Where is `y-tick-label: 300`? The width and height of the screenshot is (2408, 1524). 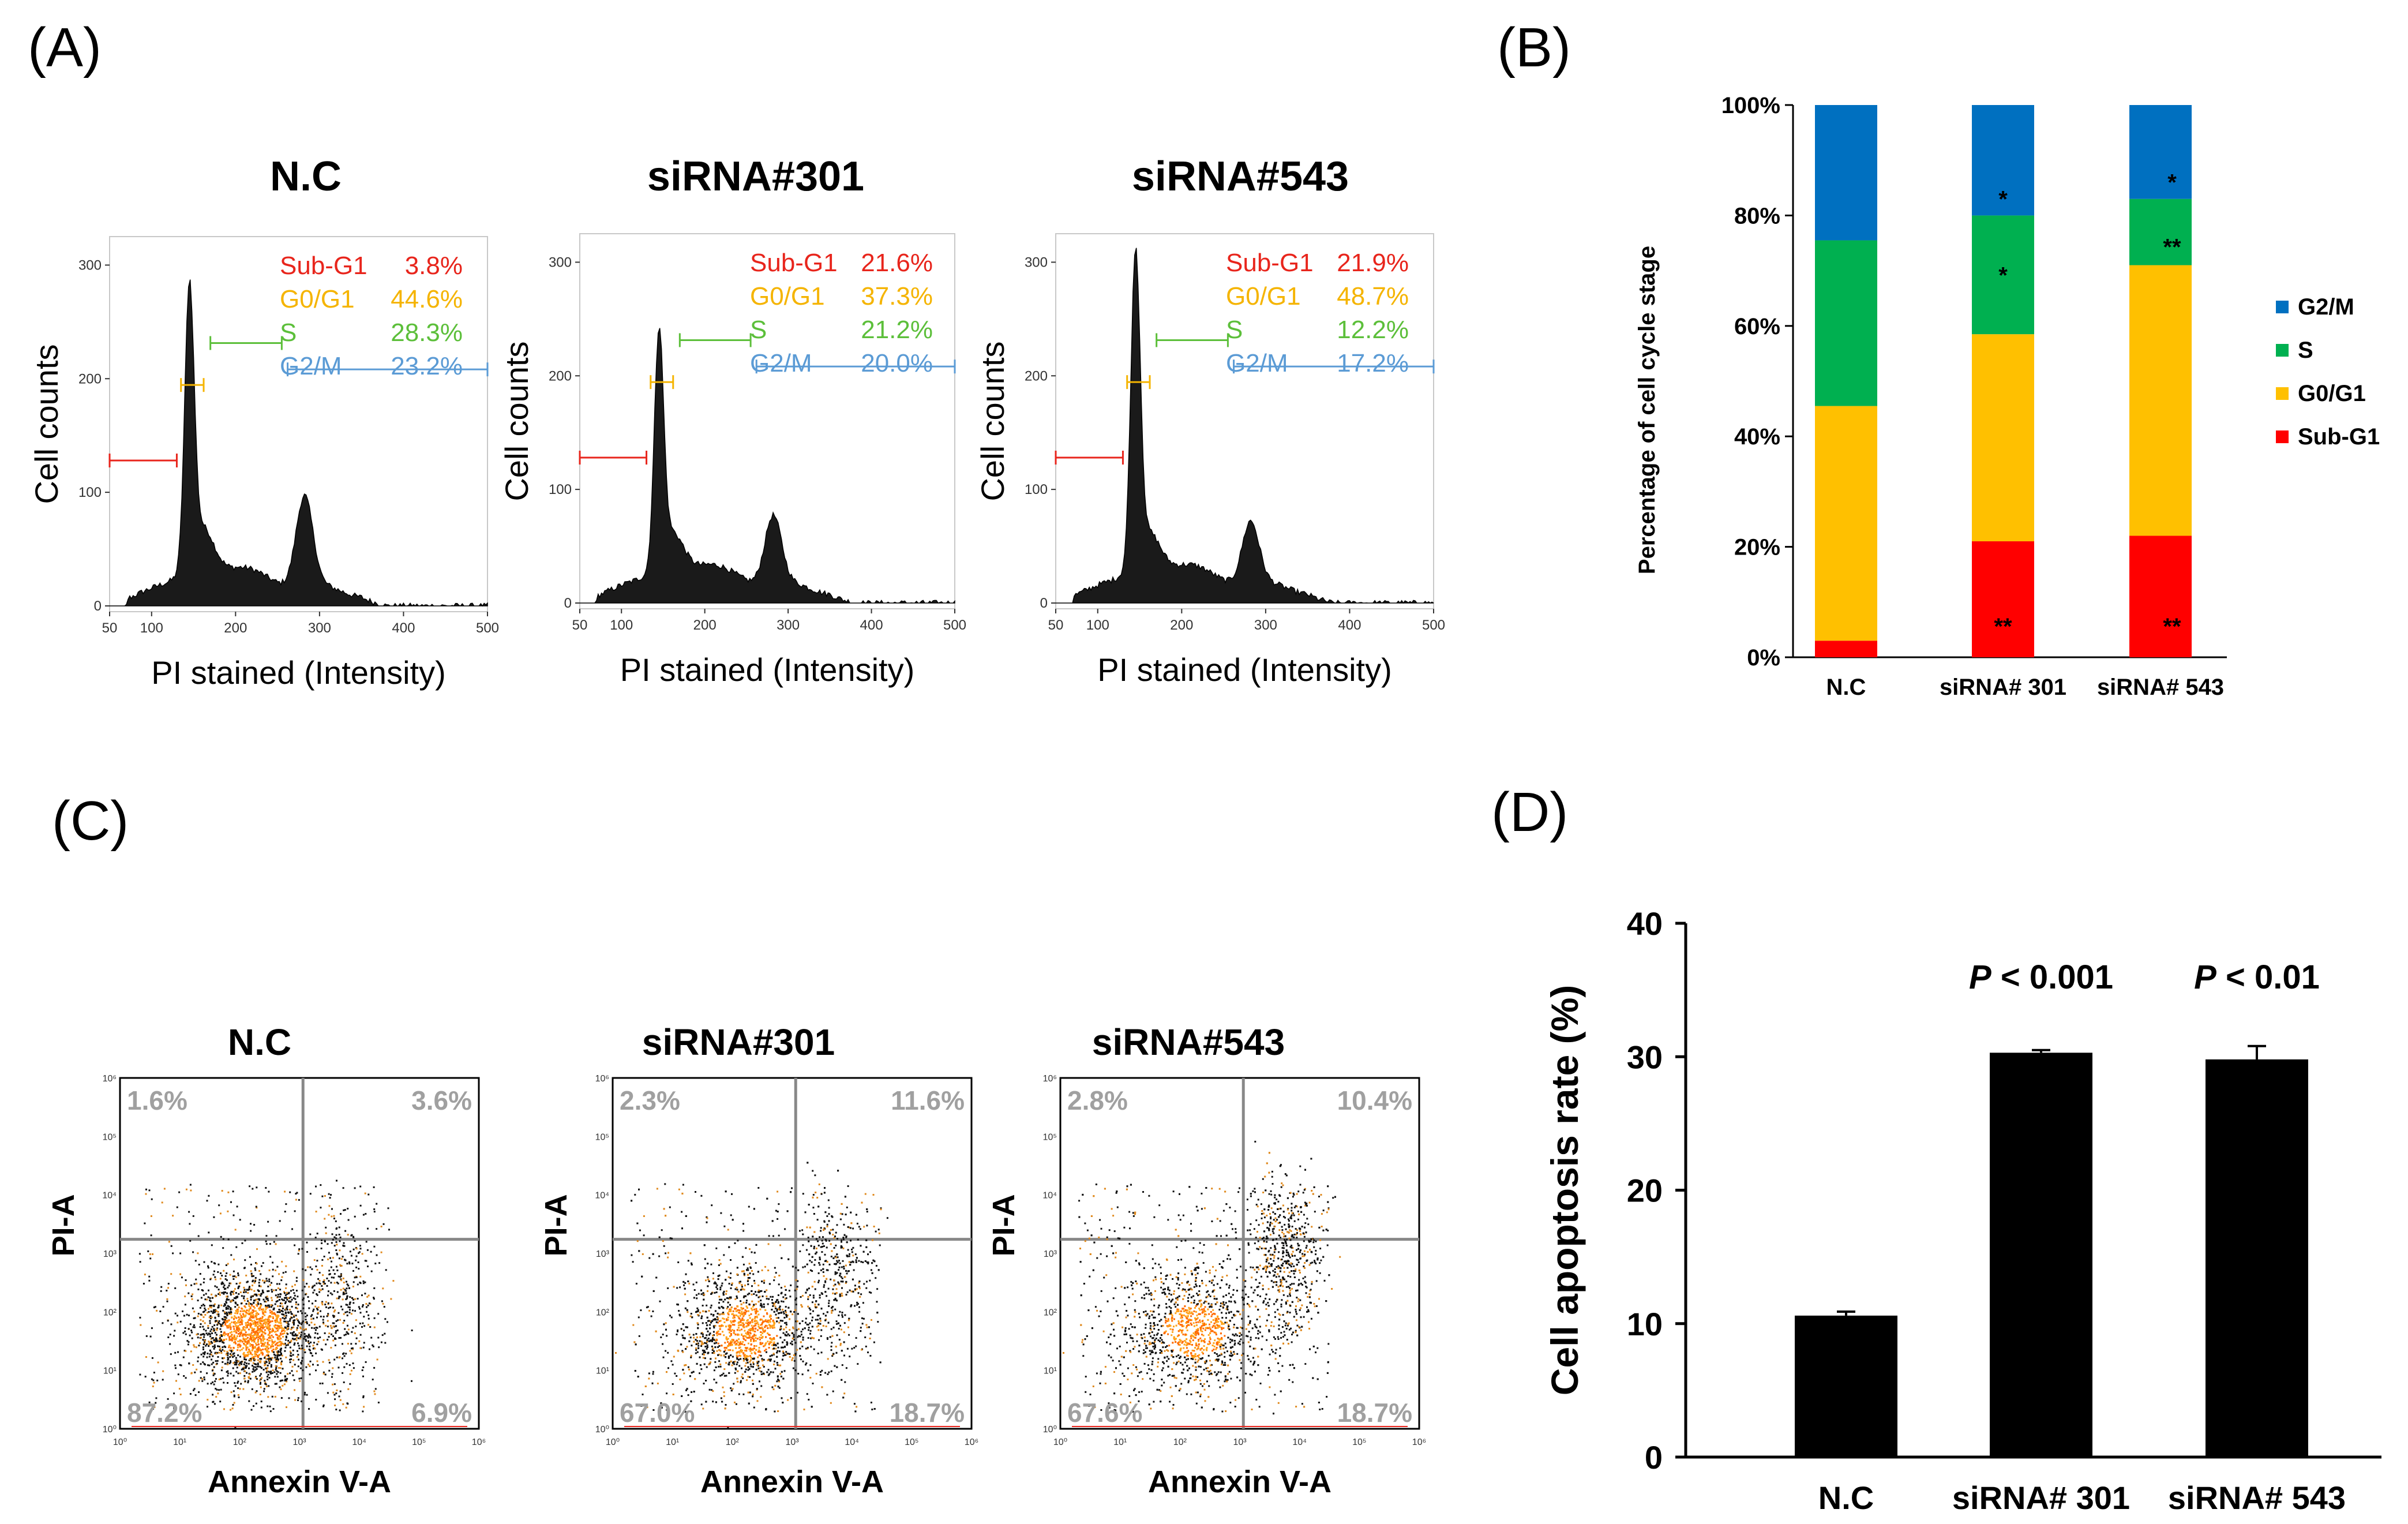 y-tick-label: 300 is located at coordinates (90, 265).